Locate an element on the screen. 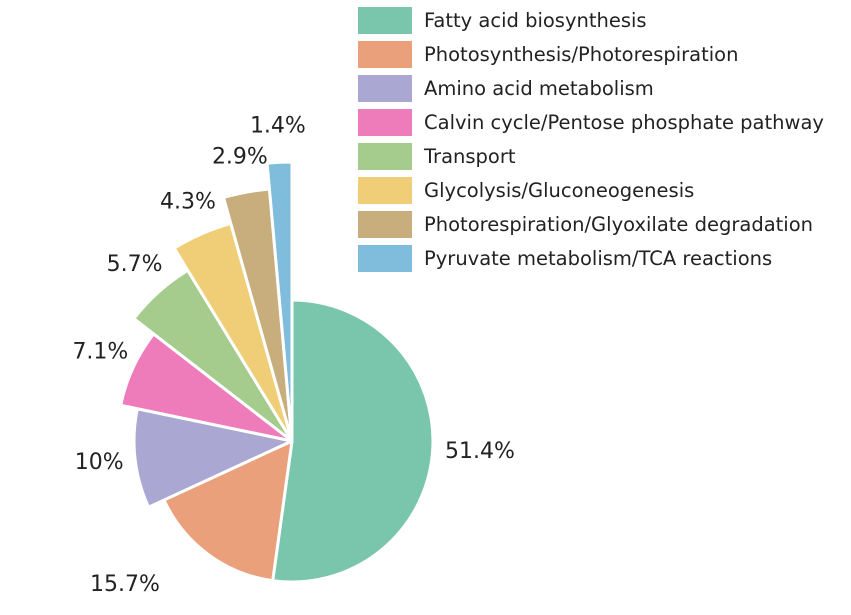 The width and height of the screenshot is (851, 615). legend-item-calvin-cycle: Calvin cycle/Pentose phosphate pathway is located at coordinates (591, 122).